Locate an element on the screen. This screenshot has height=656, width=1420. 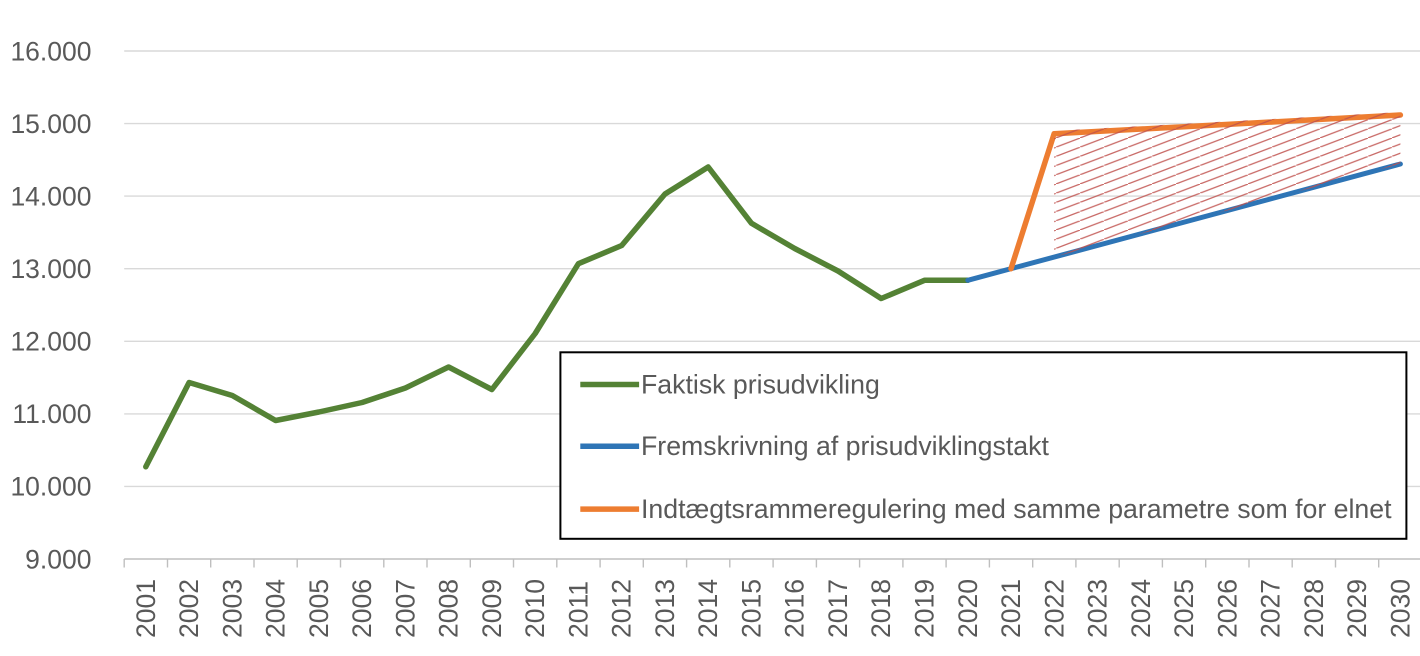
svg-text: 2005 is located at coordinates (319, 608).